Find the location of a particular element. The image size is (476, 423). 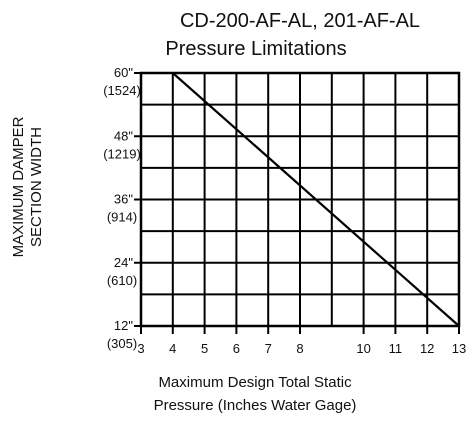

y-tick-label: 60" is located at coordinates (123, 72).